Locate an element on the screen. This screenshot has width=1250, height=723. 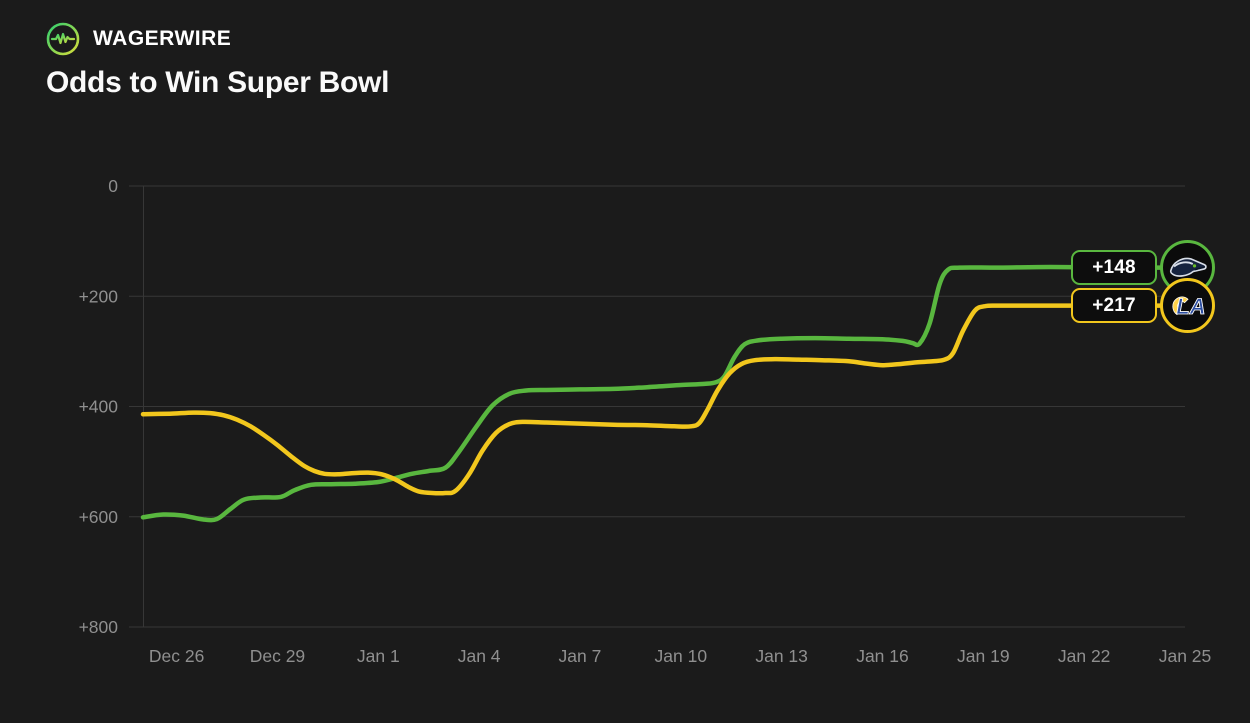
seahawks-logo-icon is located at coordinates (1188, 267).